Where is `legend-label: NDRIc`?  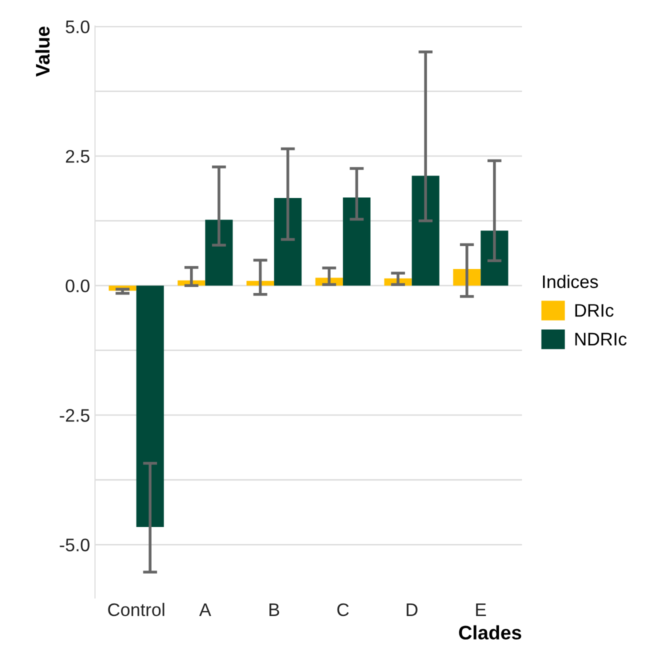 legend-label: NDRIc is located at coordinates (601, 339).